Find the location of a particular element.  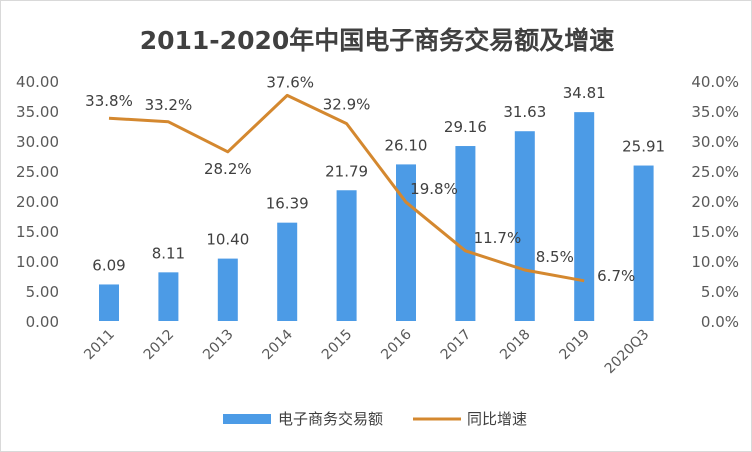

left-tick-label: 40.00 is located at coordinates (37, 82).